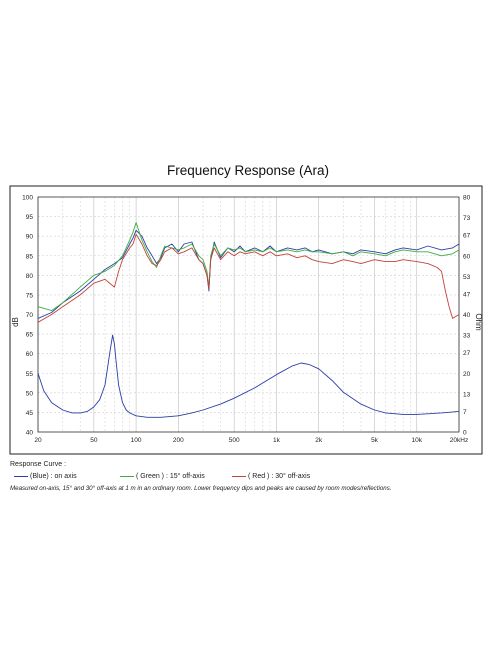 The image size is (496, 664). What do you see at coordinates (248, 278) in the screenshot?
I see `series-line-red` at bounding box center [248, 278].